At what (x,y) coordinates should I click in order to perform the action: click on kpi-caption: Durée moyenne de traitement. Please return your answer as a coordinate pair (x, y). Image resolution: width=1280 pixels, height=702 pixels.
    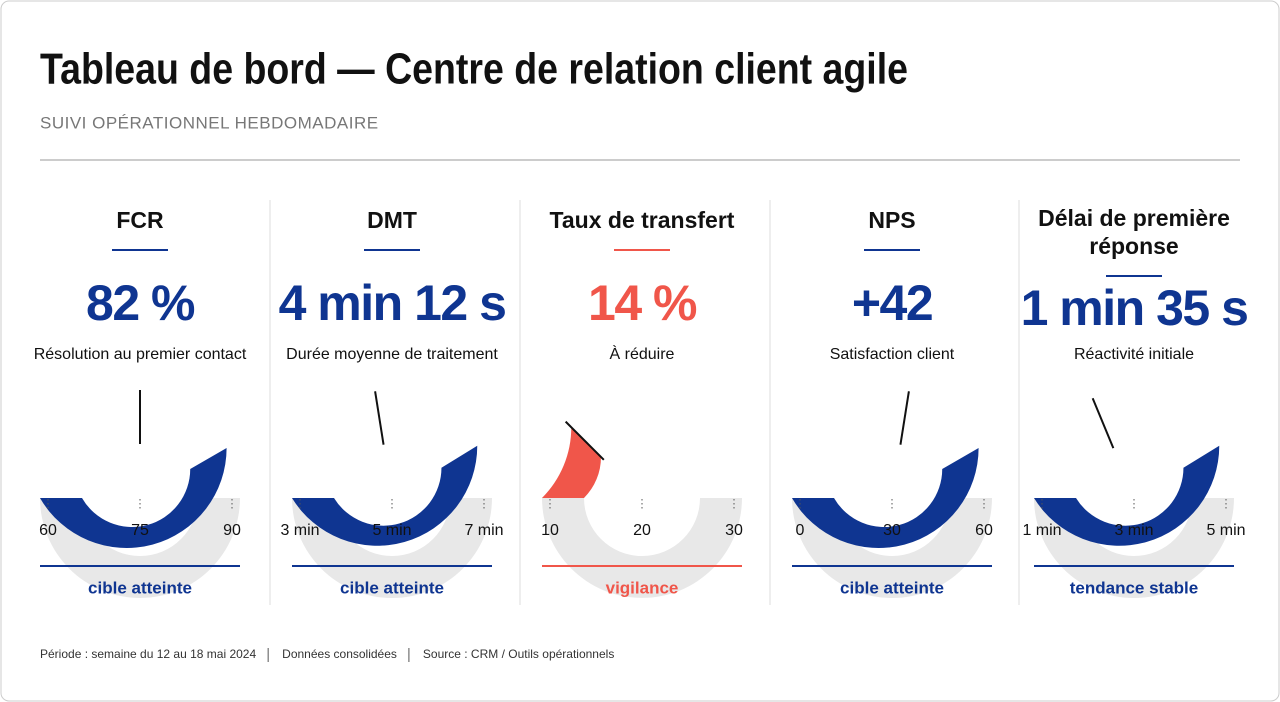
    Looking at the image, I should click on (392, 354).